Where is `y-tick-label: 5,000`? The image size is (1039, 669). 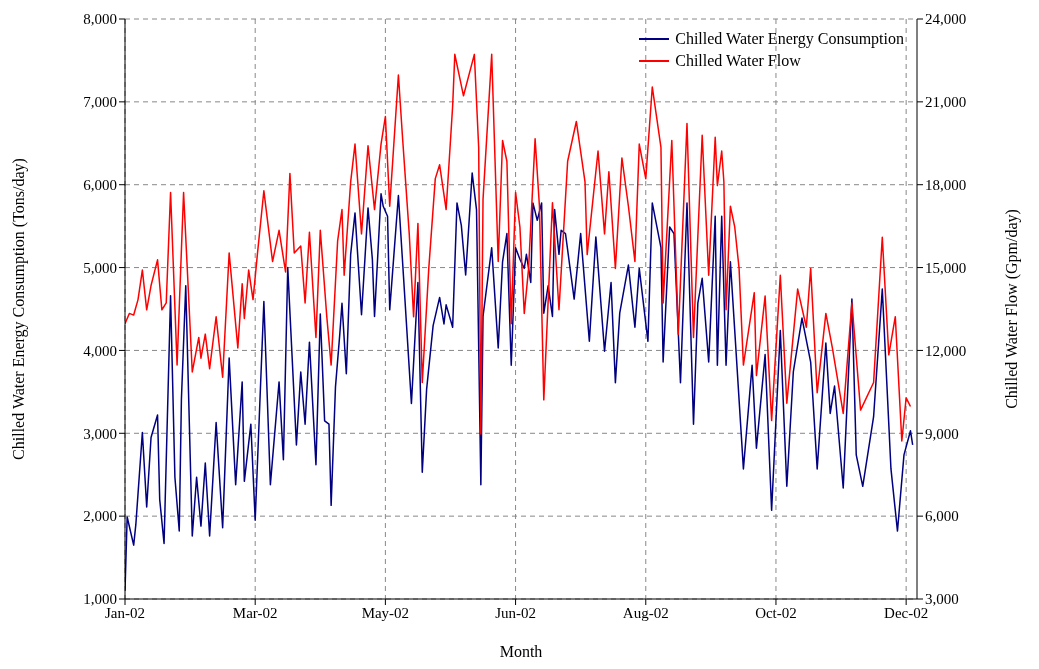
y-tick-label: 5,000 is located at coordinates (100, 267).